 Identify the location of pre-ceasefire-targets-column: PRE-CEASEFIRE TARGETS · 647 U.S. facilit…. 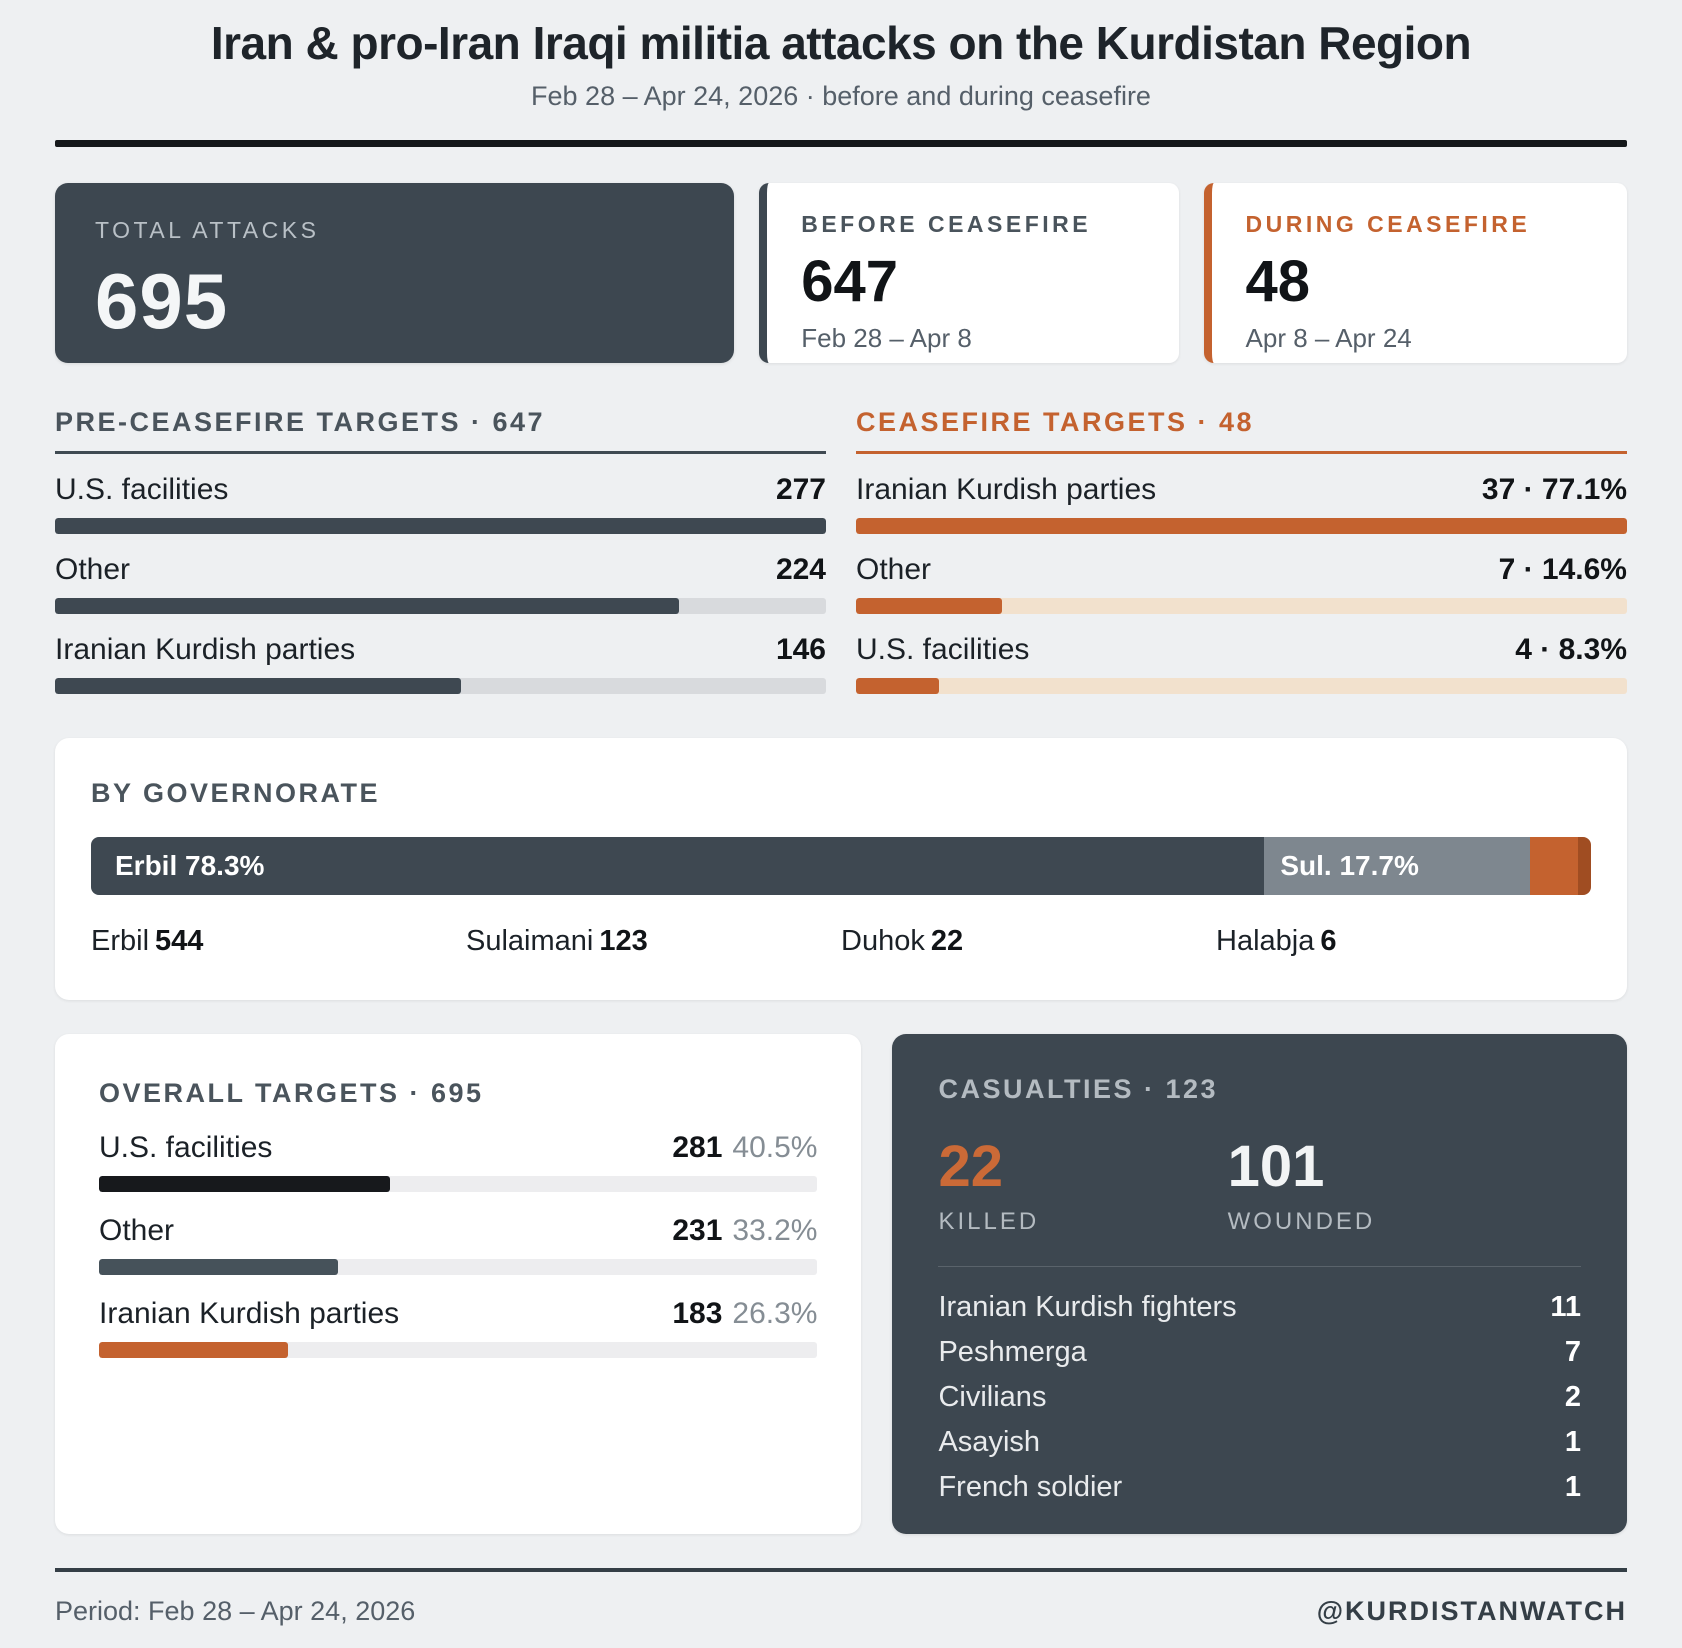
(440, 551).